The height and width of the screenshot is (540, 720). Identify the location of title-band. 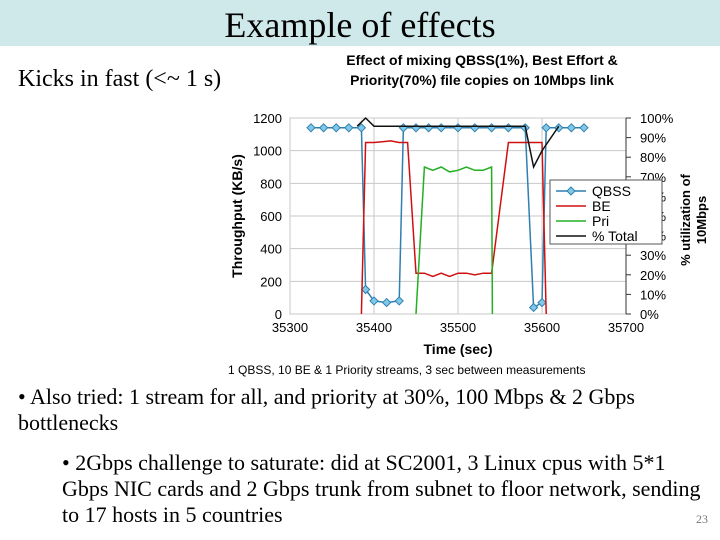
(360, 23).